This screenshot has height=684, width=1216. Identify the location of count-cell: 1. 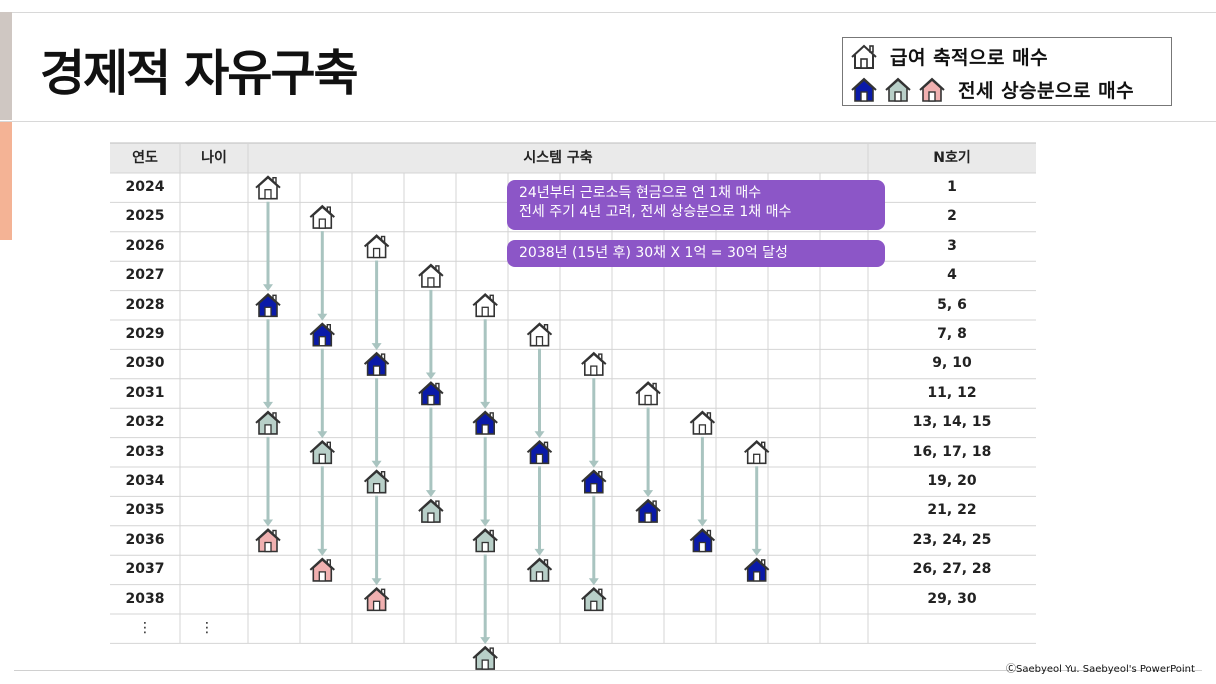
(952, 187).